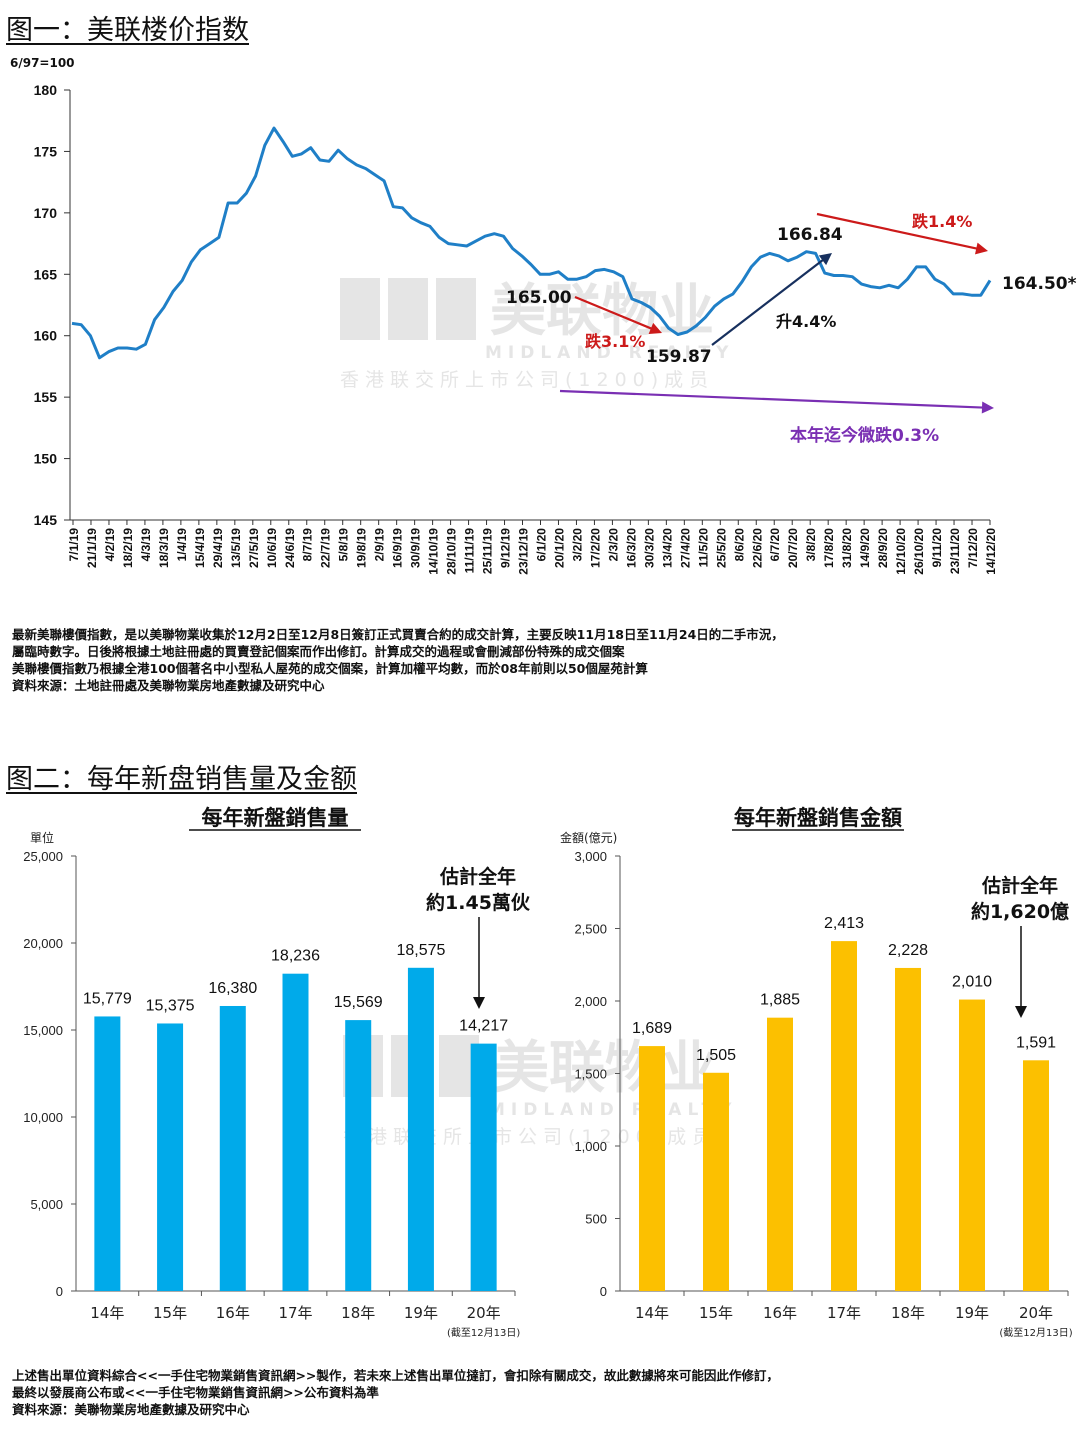  Describe the element at coordinates (128, 548) in the screenshot. I see `x-tick-label: 18/2/19` at that location.